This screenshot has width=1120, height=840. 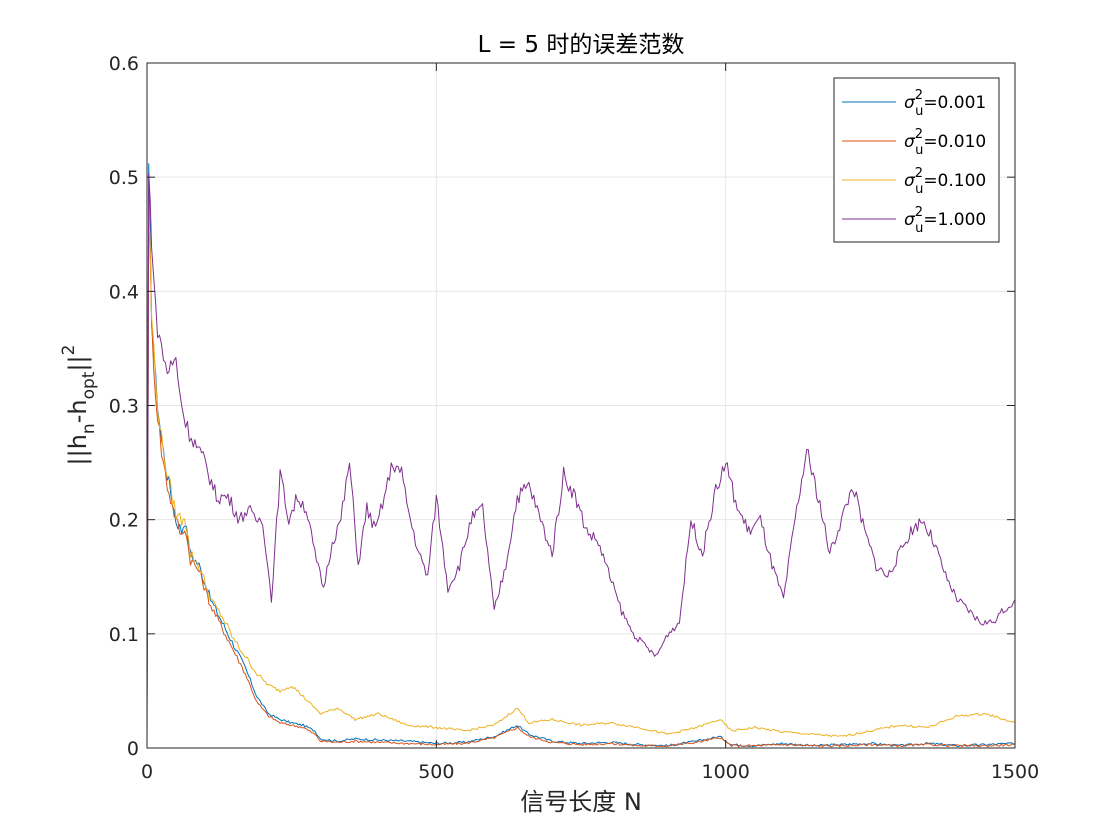 I want to click on legend-entry-label: σ2 u=0.100, so click(x=945, y=181).